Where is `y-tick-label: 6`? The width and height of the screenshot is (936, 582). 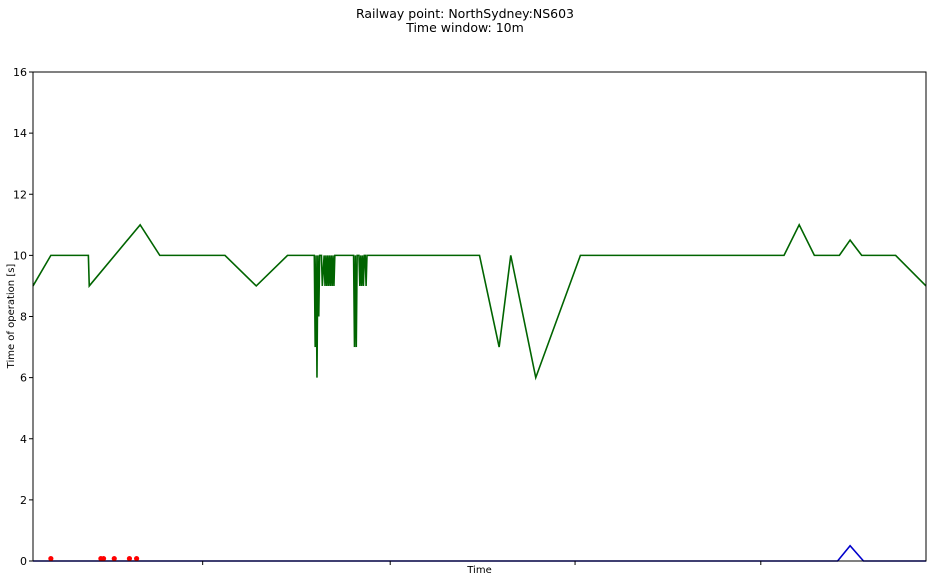 y-tick-label: 6 is located at coordinates (23, 378).